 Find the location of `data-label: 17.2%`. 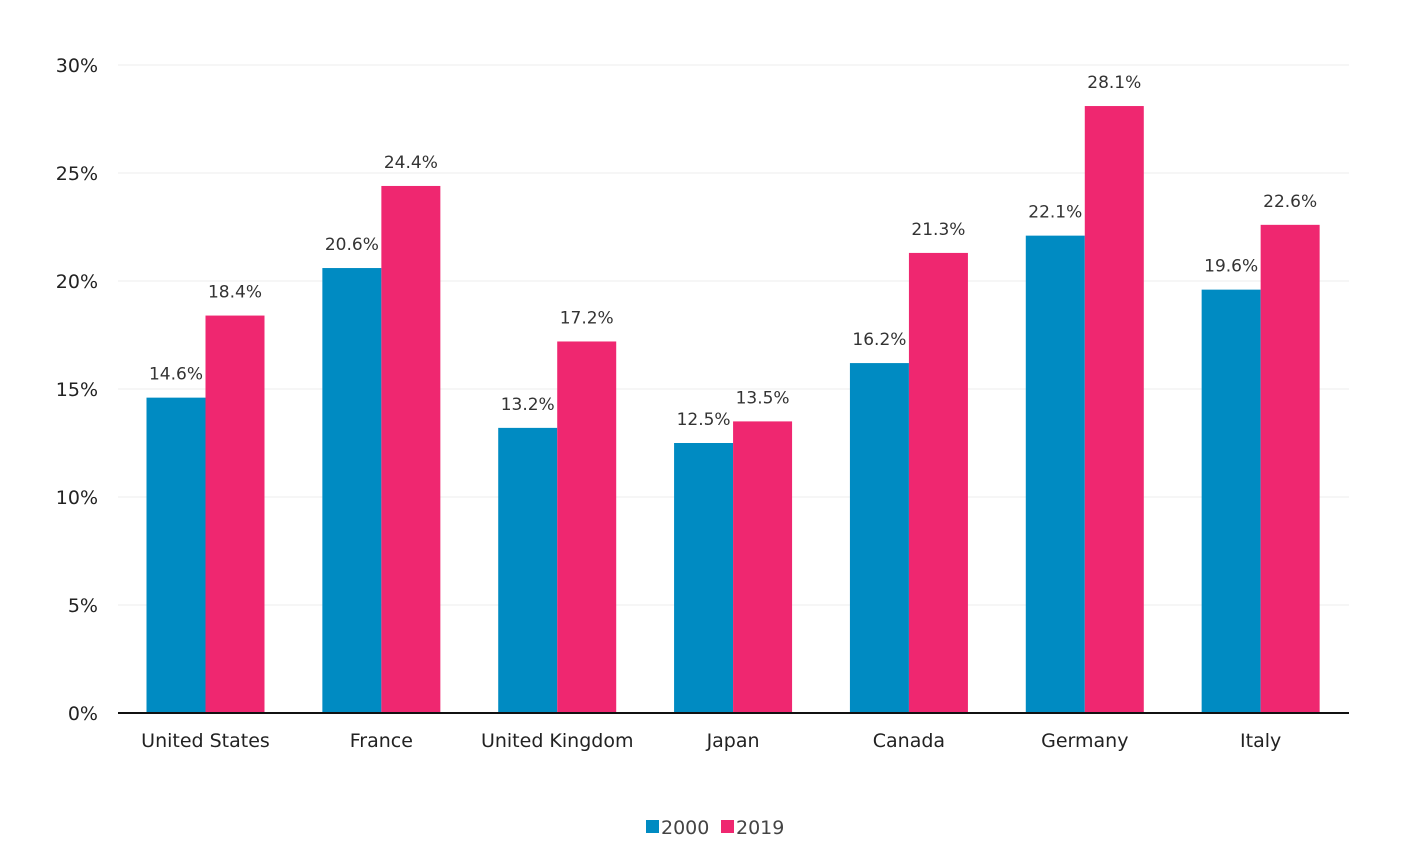

data-label: 17.2% is located at coordinates (587, 318).